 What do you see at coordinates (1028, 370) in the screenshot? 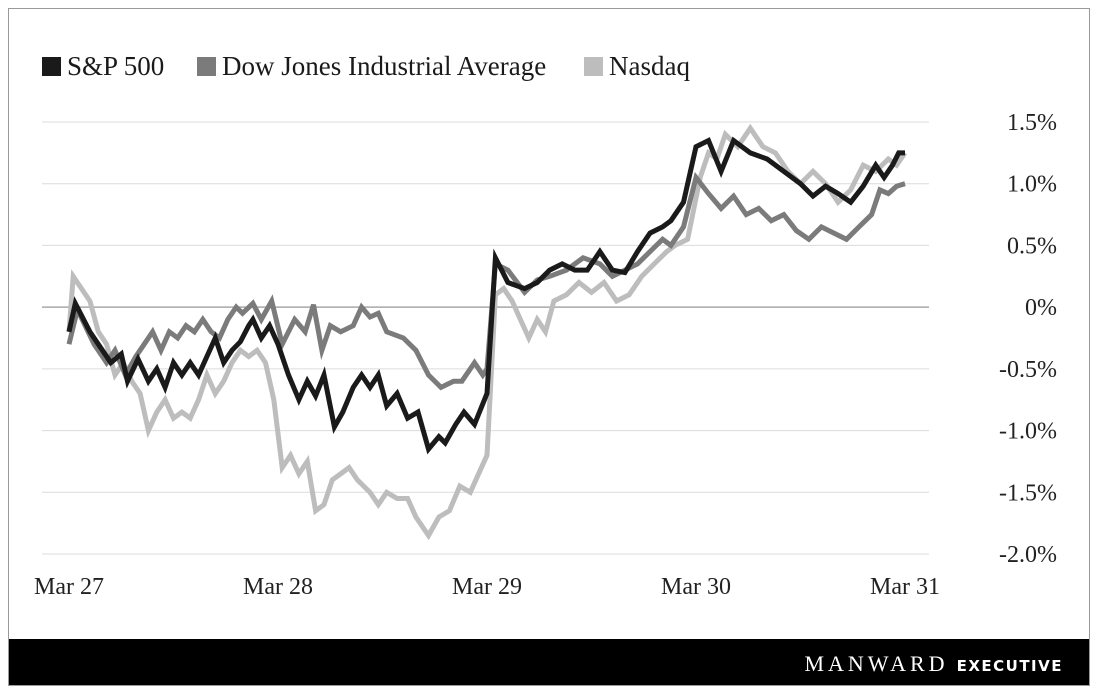
I see `y-tick-label: -0.5%` at bounding box center [1028, 370].